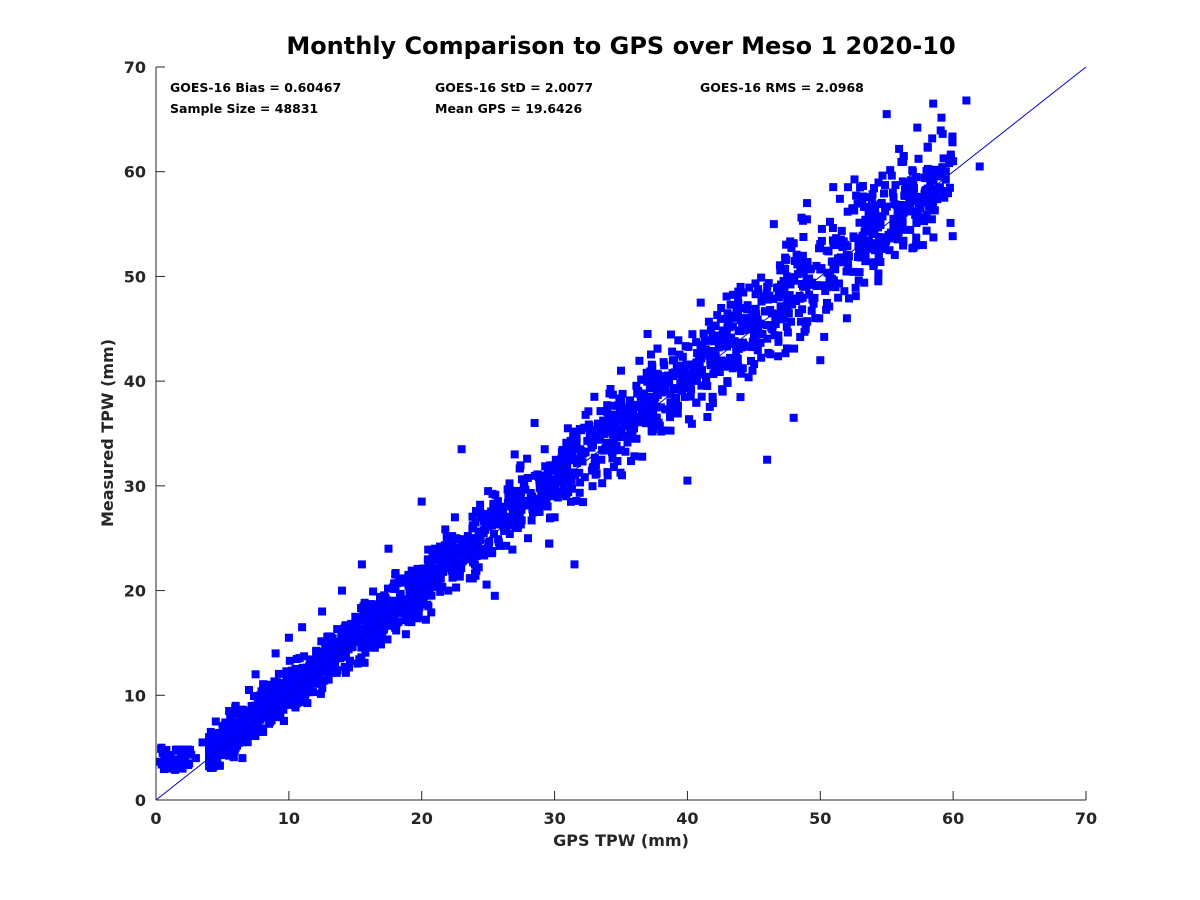 This screenshot has width=1200, height=900. What do you see at coordinates (155, 818) in the screenshot?
I see `x-tick-label: 0` at bounding box center [155, 818].